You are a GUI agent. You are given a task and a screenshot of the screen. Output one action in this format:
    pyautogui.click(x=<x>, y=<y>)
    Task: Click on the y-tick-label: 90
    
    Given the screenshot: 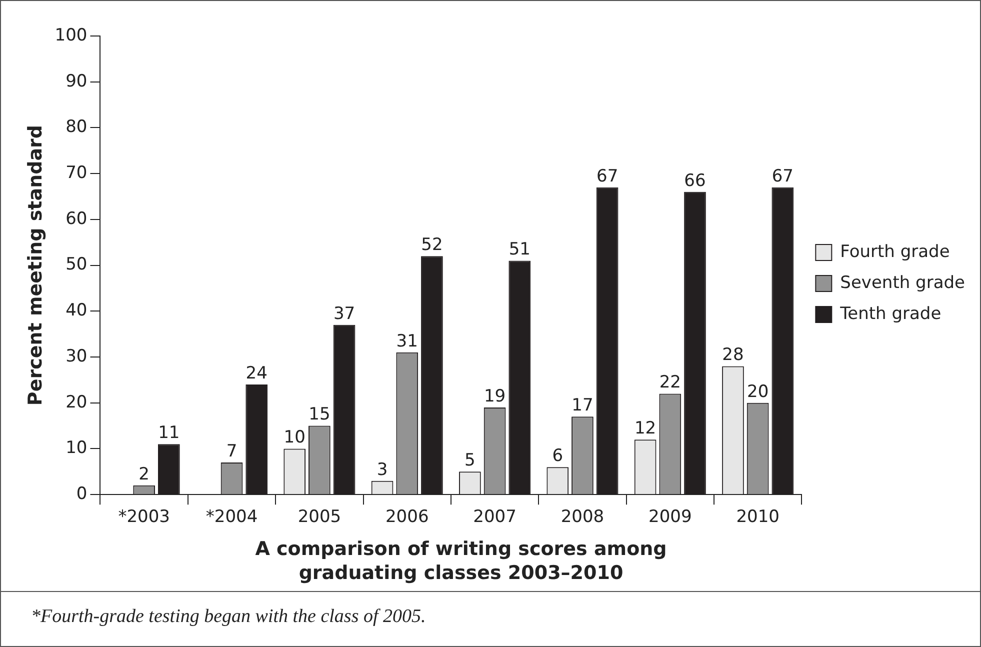 What is the action you would take?
    pyautogui.click(x=77, y=81)
    